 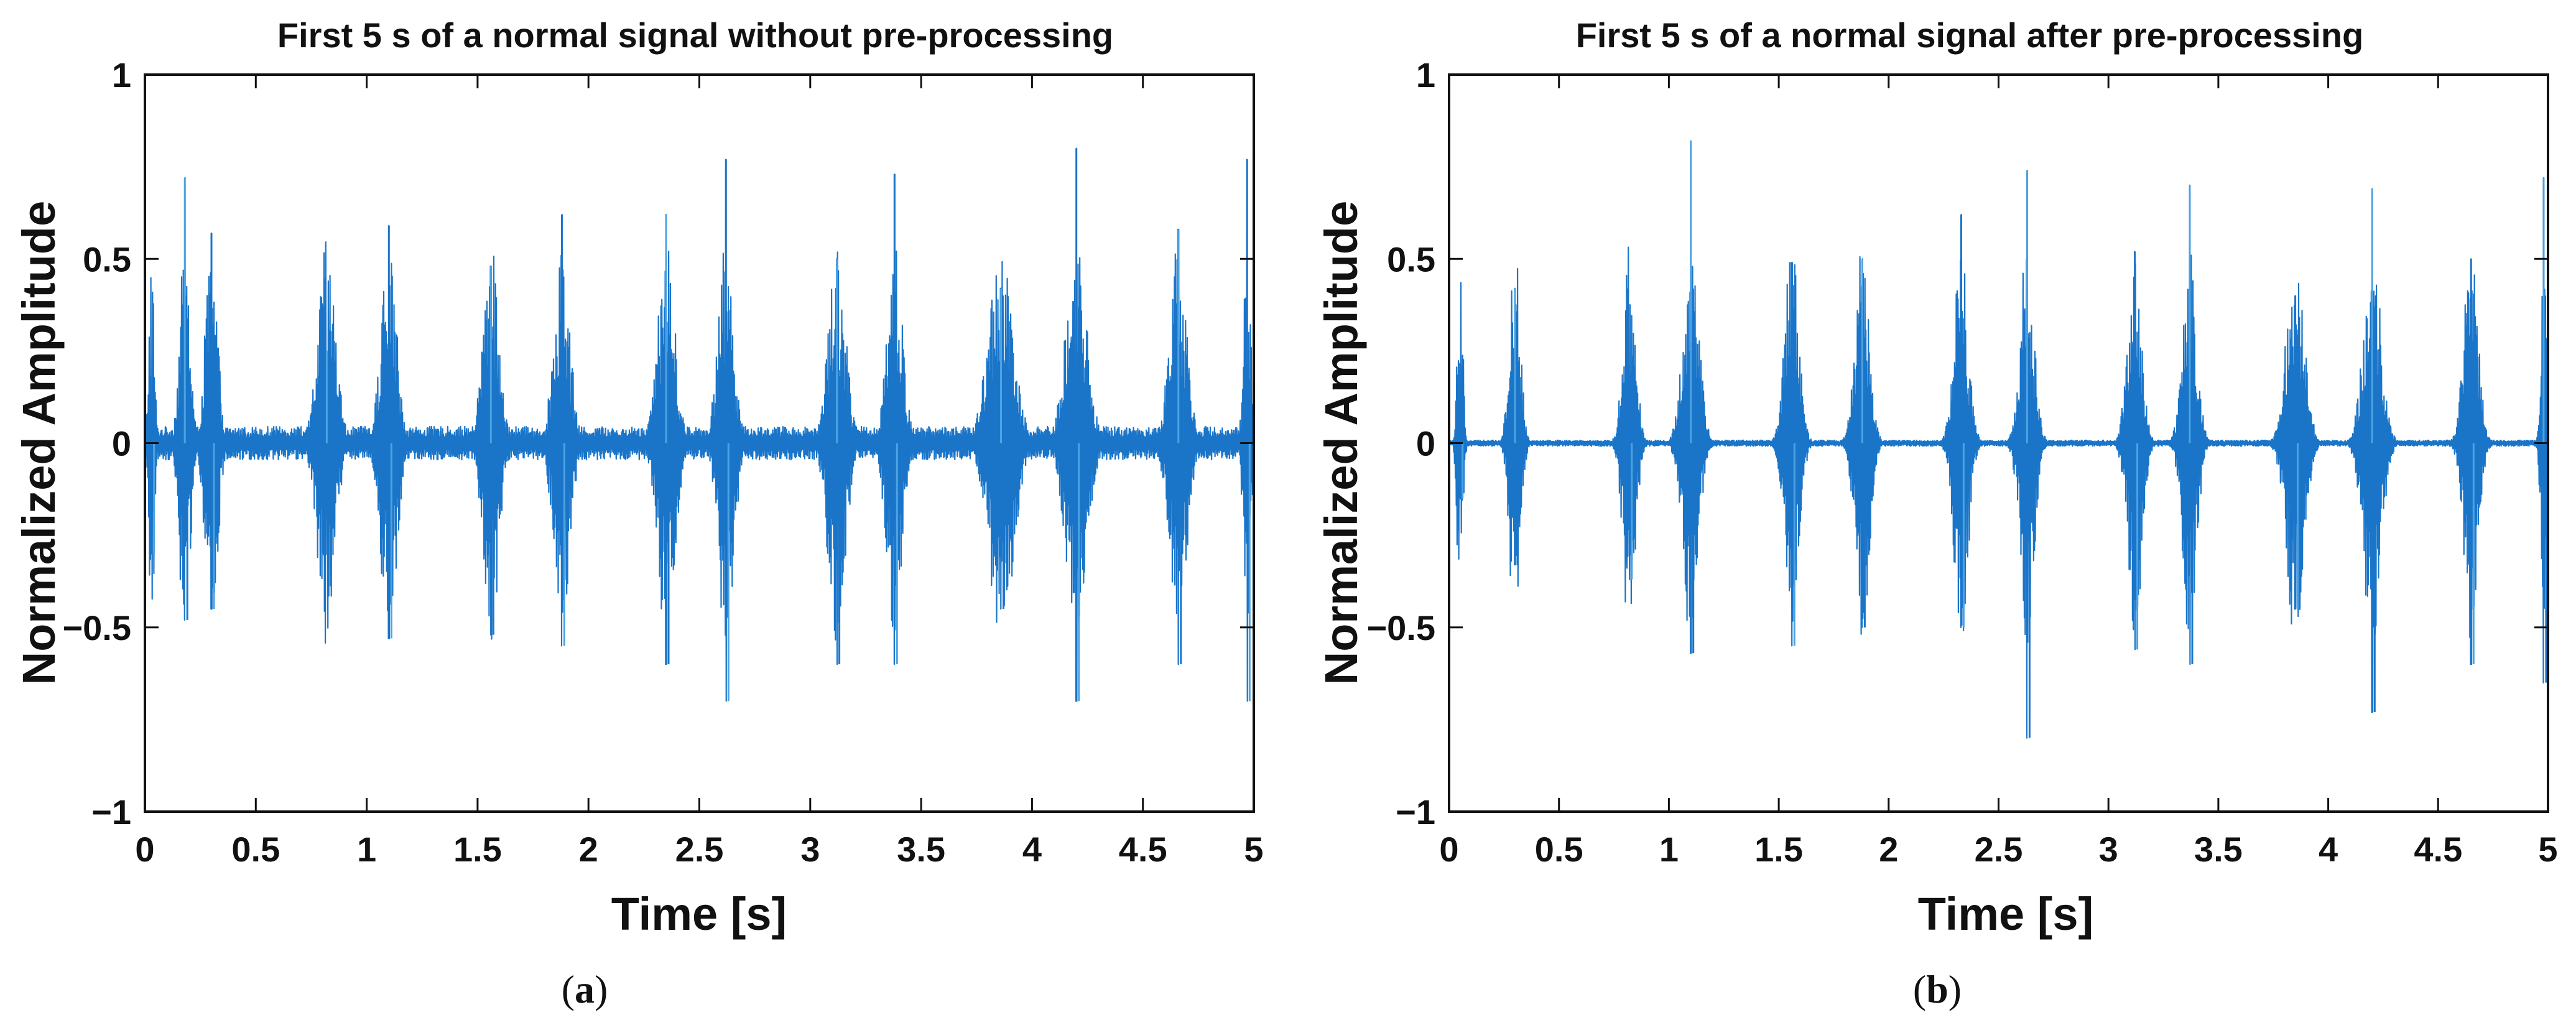 I want to click on x-tick-label-b-4: 2, so click(x=1888, y=850).